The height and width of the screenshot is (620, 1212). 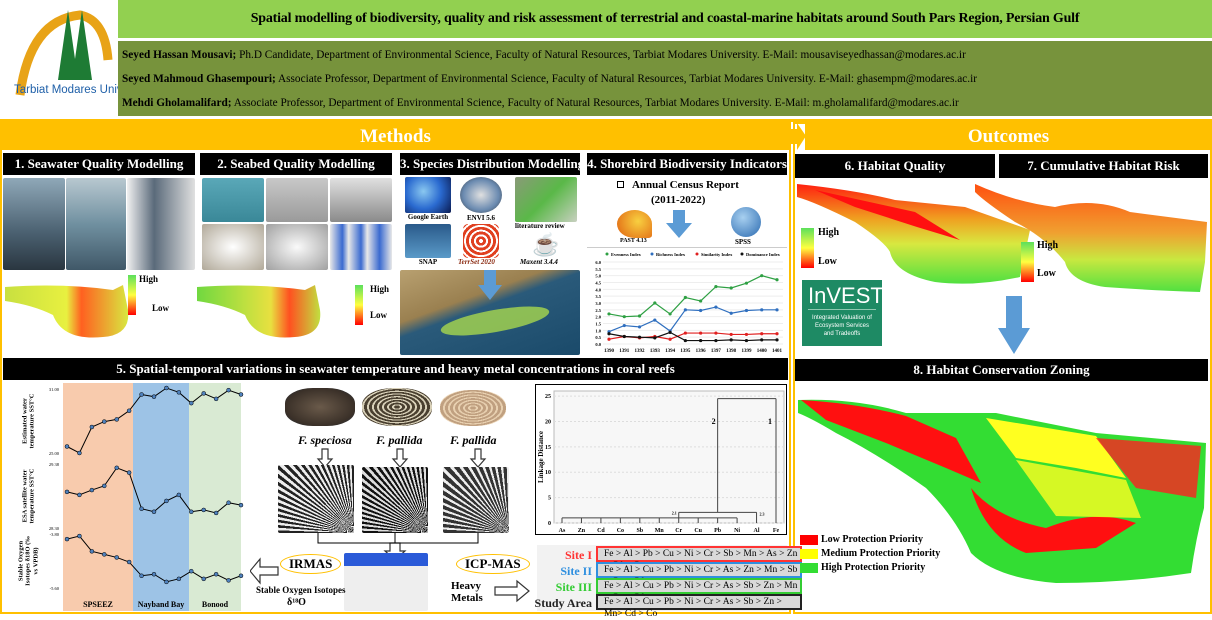 What do you see at coordinates (685, 351) in the screenshot?
I see `x-tick-label: 1395` at bounding box center [685, 351].